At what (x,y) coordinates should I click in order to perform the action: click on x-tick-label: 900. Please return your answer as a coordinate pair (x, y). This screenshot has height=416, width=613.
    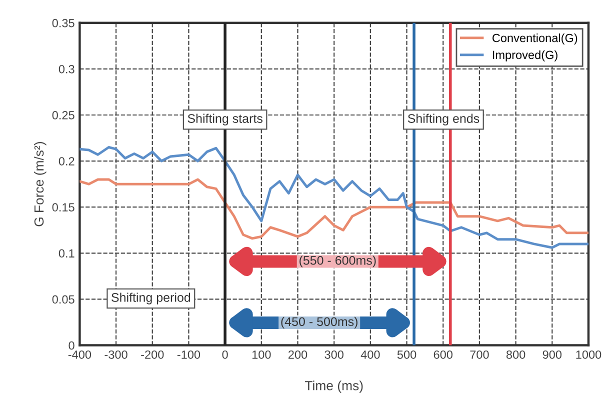
    Looking at the image, I should click on (552, 354).